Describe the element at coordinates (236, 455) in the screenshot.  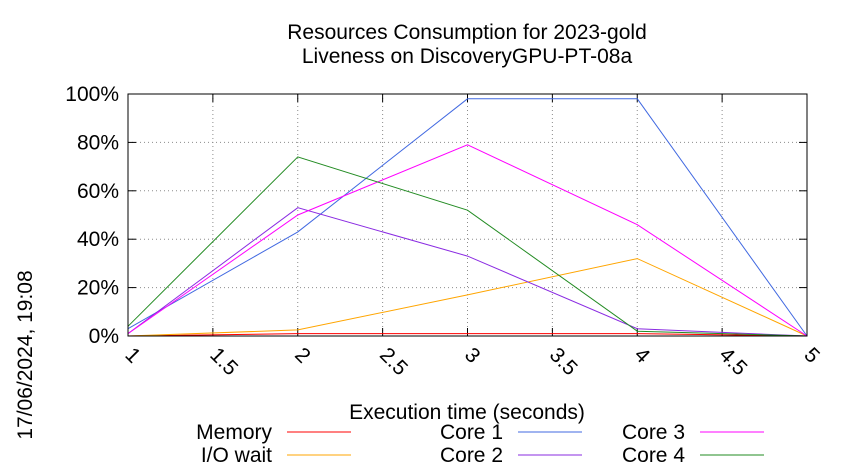
I see `legend-label: I/O wait` at that location.